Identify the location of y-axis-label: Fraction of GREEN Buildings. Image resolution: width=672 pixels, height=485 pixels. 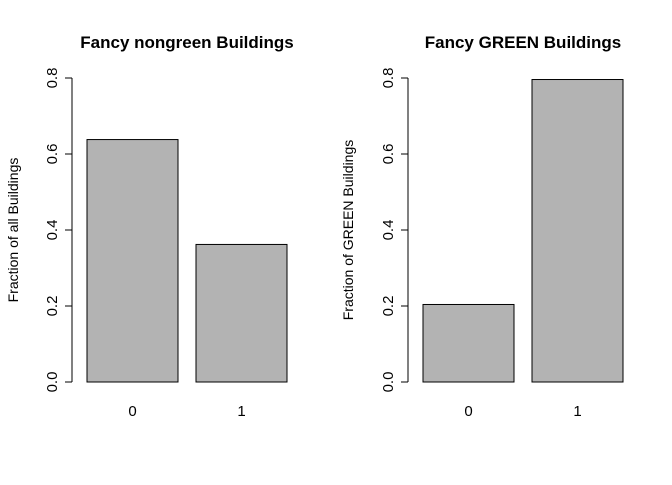
(348, 230).